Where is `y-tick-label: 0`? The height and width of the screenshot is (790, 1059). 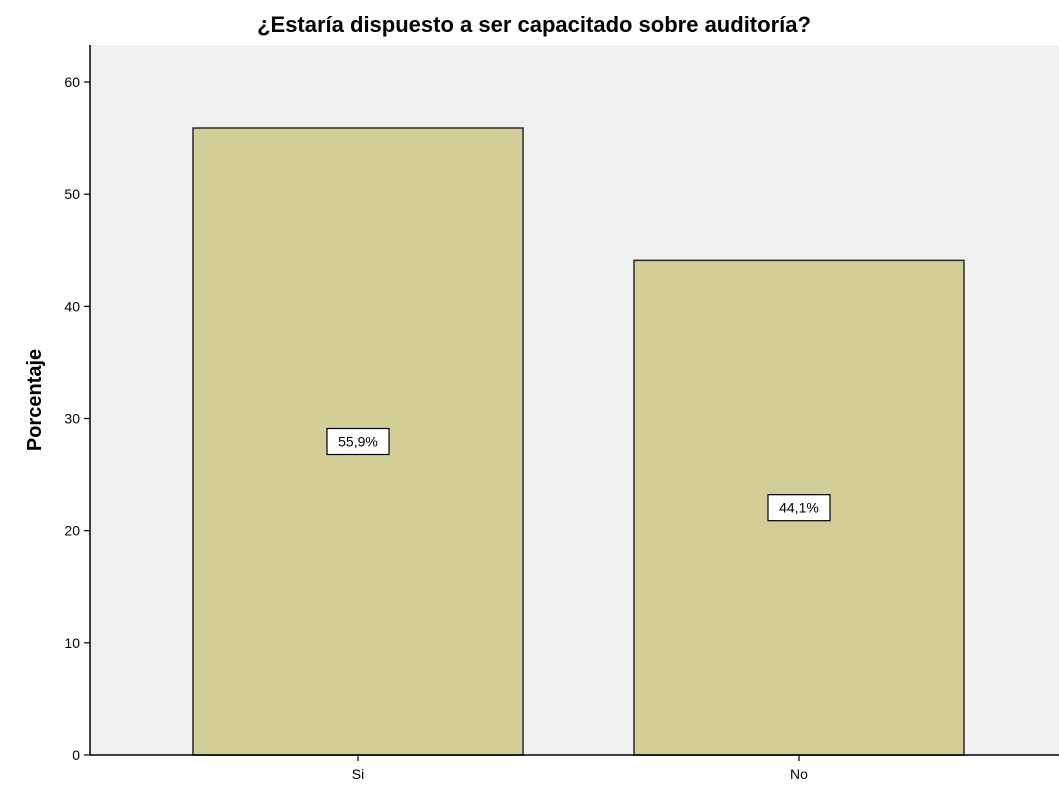 y-tick-label: 0 is located at coordinates (76, 755).